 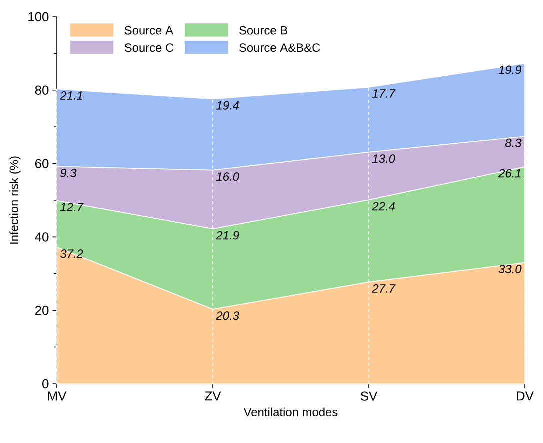 I want to click on data-label: 20.3, so click(x=228, y=316).